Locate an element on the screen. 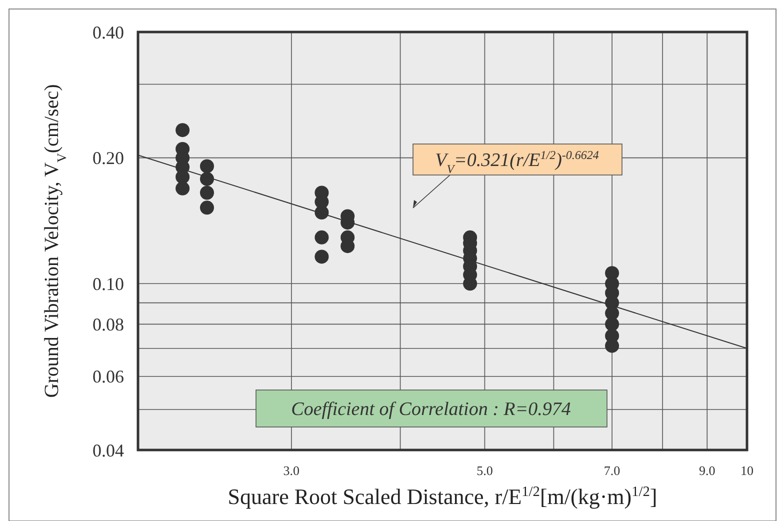 This screenshot has height=521, width=779. y-tick-label: 0.10 is located at coordinates (108, 284).